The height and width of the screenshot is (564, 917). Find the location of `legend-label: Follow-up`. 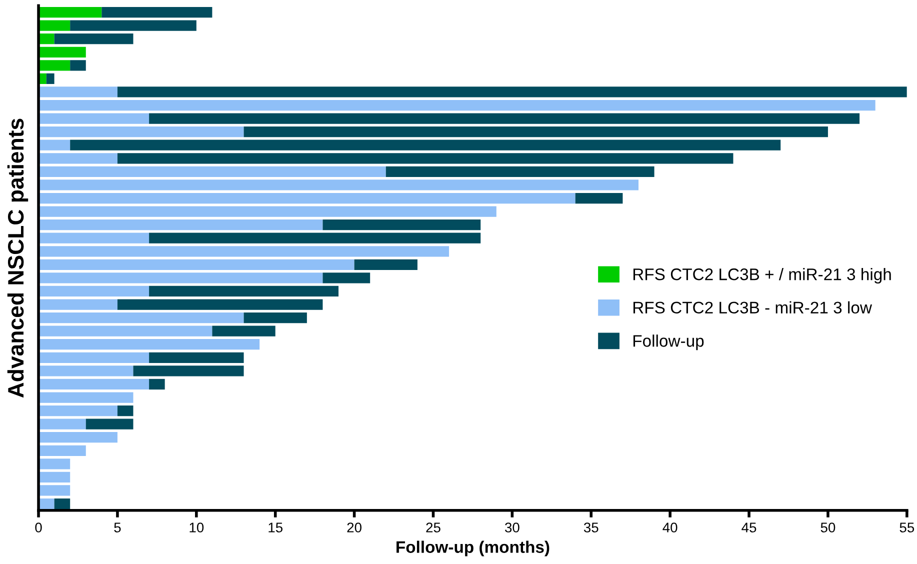

legend-label: Follow-up is located at coordinates (668, 342).